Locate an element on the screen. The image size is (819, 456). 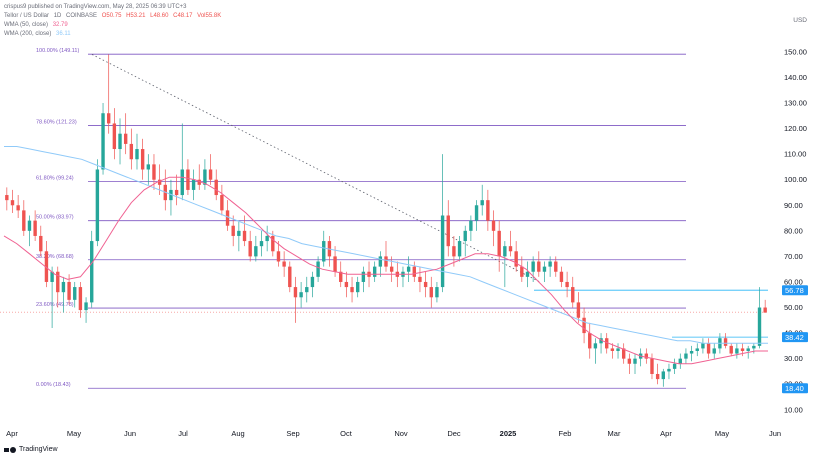
price-tick-label: 90.00 is located at coordinates (793, 205).